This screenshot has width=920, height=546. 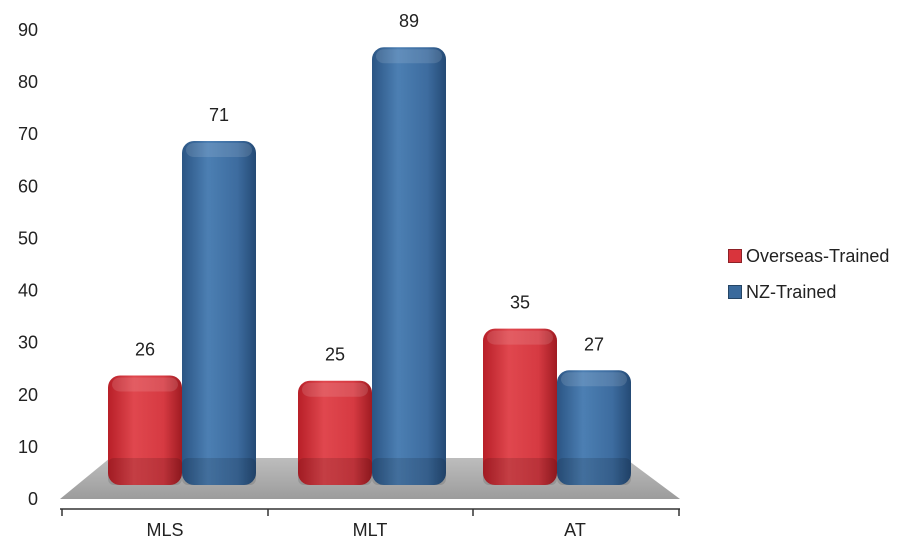 I want to click on x-tick-label: MLS, so click(x=164, y=530).